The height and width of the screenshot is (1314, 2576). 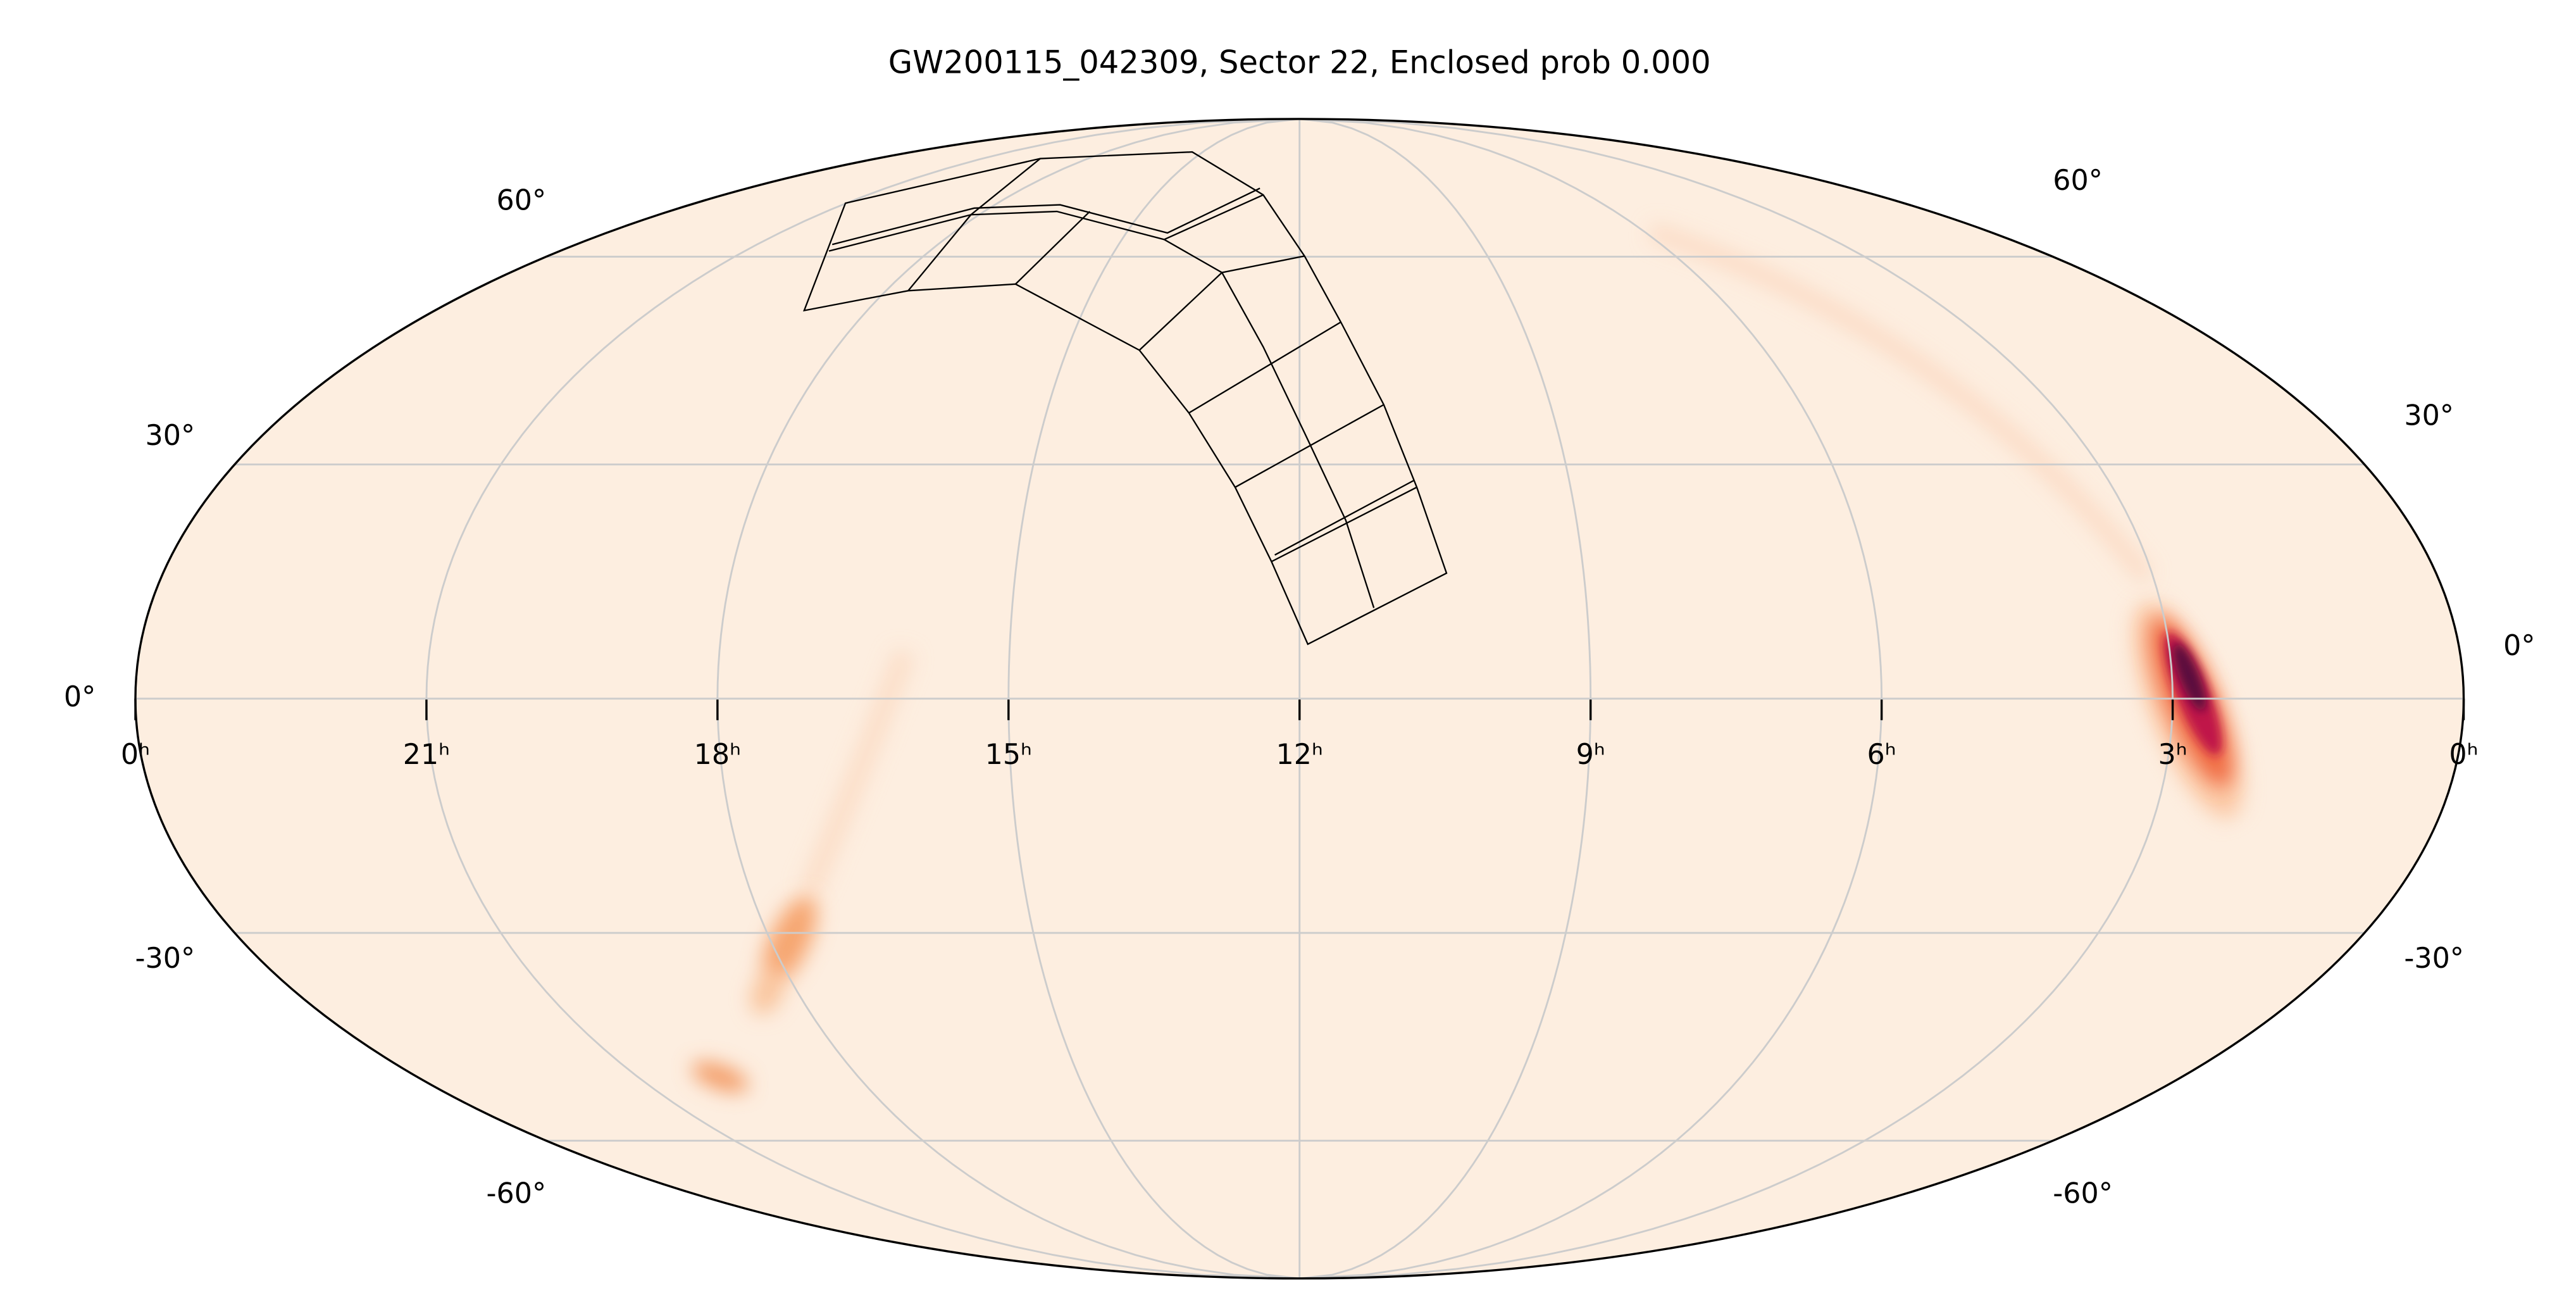 I want to click on ra-tick-label: 18ʰ, so click(x=718, y=755).